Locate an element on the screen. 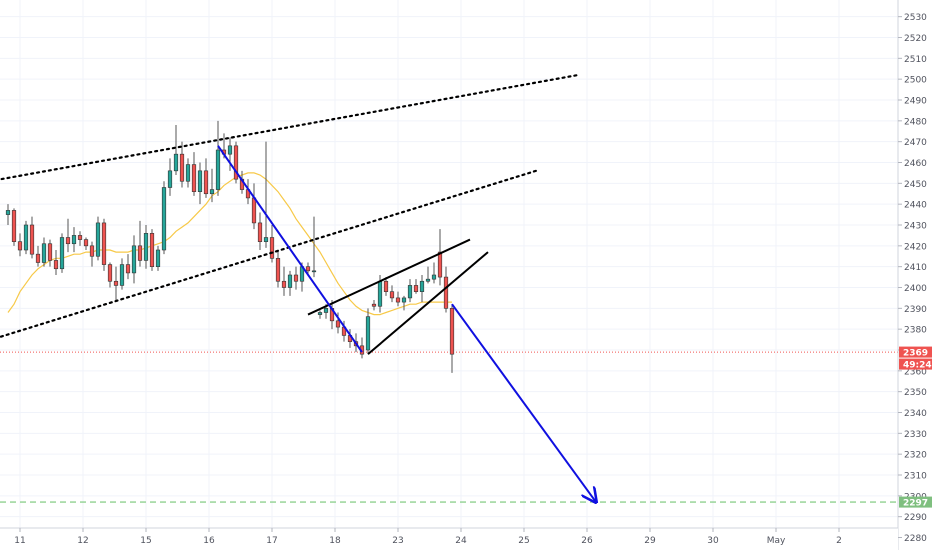 The width and height of the screenshot is (932, 554). time-tick-label: May is located at coordinates (776, 541).